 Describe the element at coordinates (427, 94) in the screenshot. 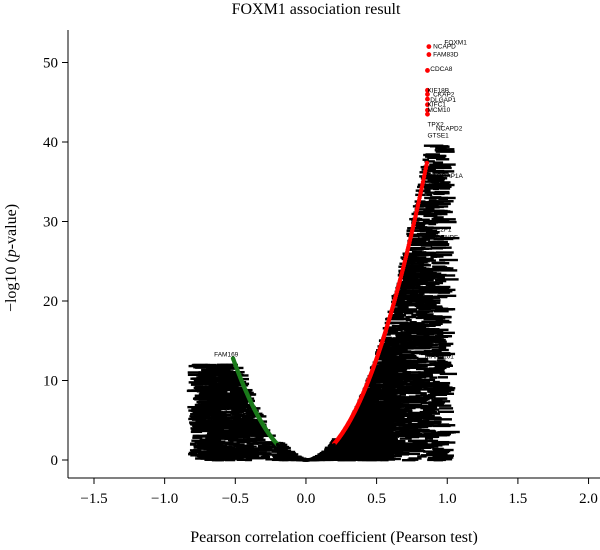

I see `red-point` at that location.